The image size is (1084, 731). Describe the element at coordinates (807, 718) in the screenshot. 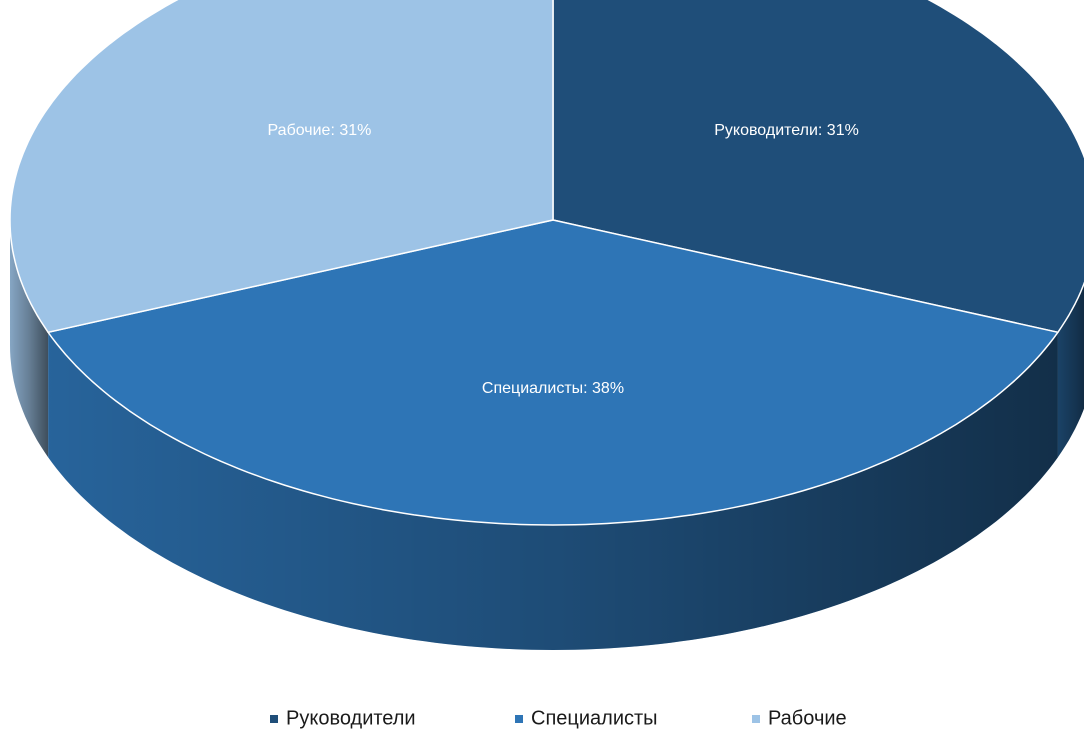

I see `legend-label: Рабочие` at that location.